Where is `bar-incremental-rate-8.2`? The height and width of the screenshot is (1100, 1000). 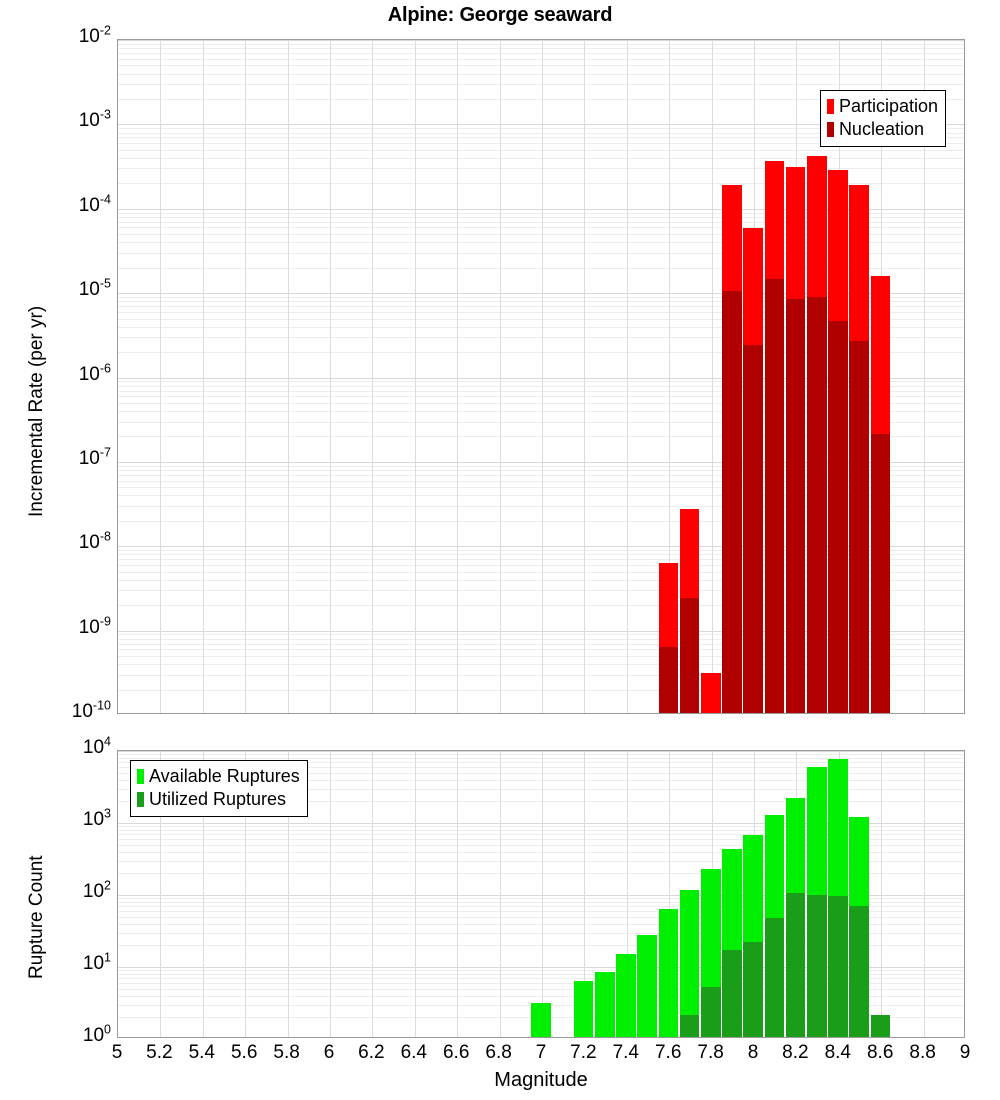 bar-incremental-rate-8.2 is located at coordinates (795, 376).